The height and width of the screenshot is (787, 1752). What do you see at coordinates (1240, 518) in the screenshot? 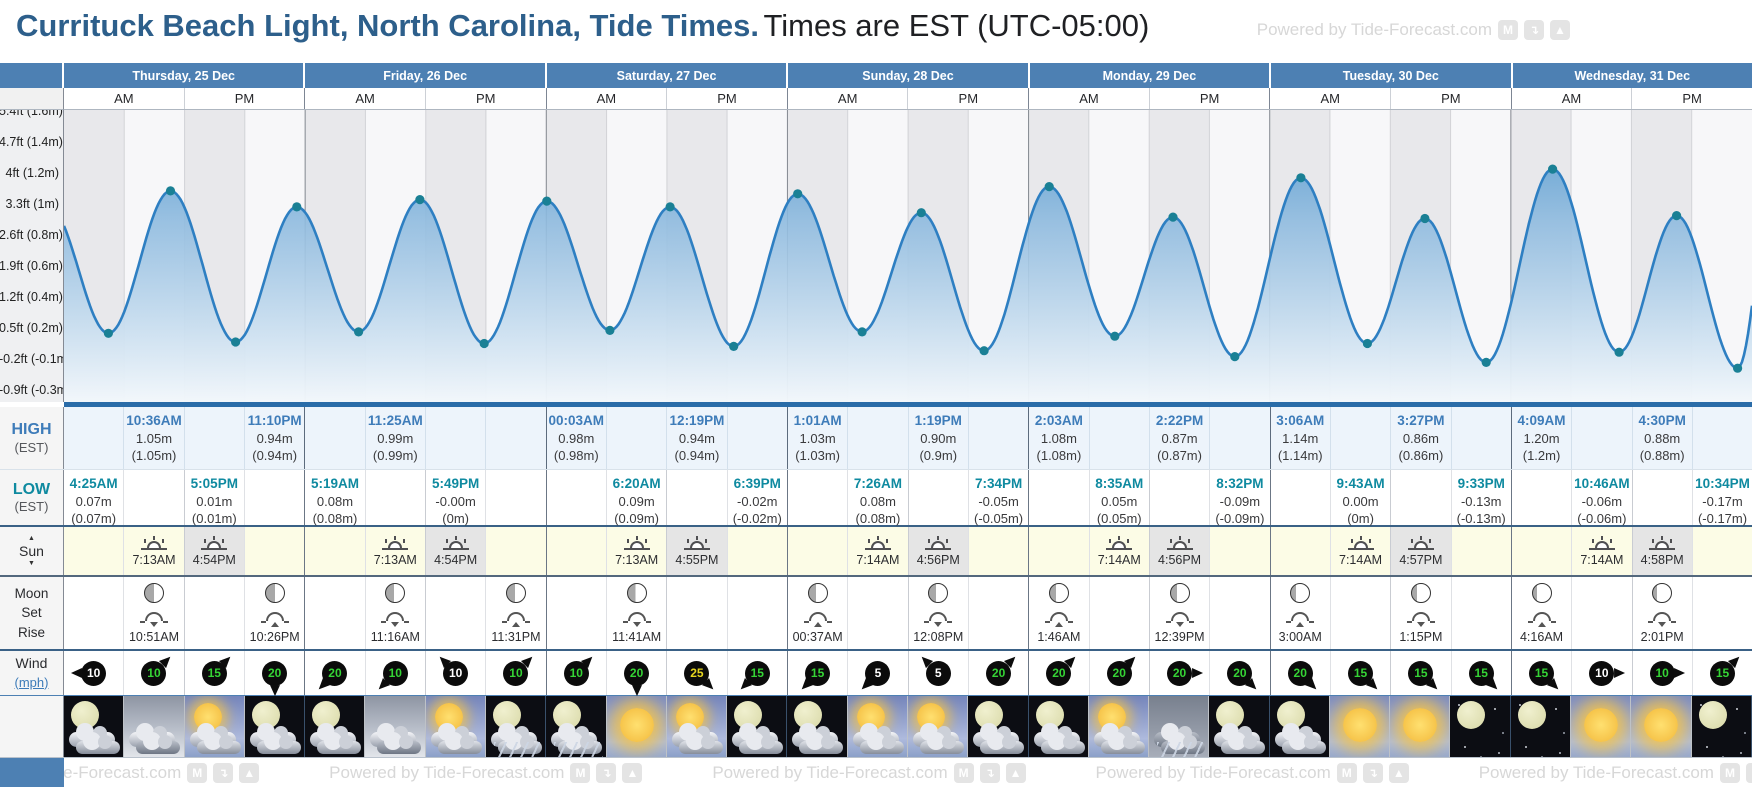
I see `low-tide-height-alt: (-0.09m)` at bounding box center [1240, 518].